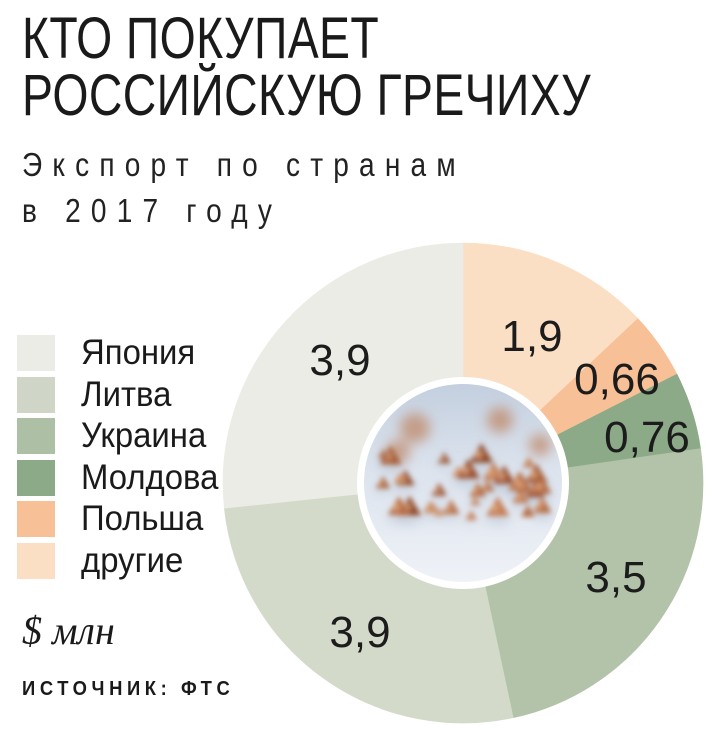 This screenshot has height=742, width=719. I want to click on legend-item-ukraine: Украина, so click(122, 436).